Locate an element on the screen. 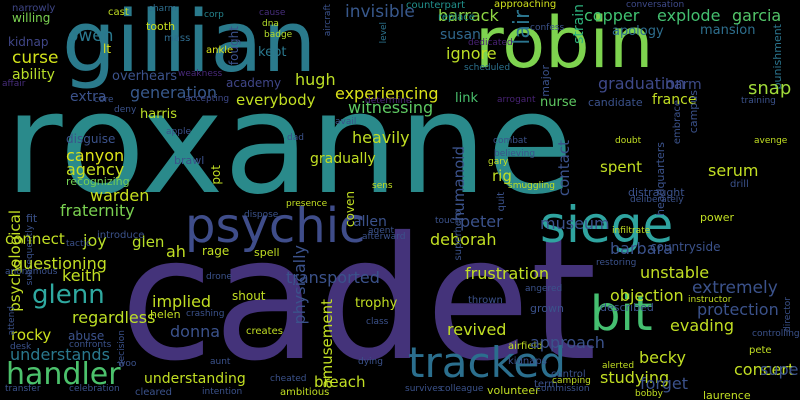  word: bit is located at coordinates (621, 314).